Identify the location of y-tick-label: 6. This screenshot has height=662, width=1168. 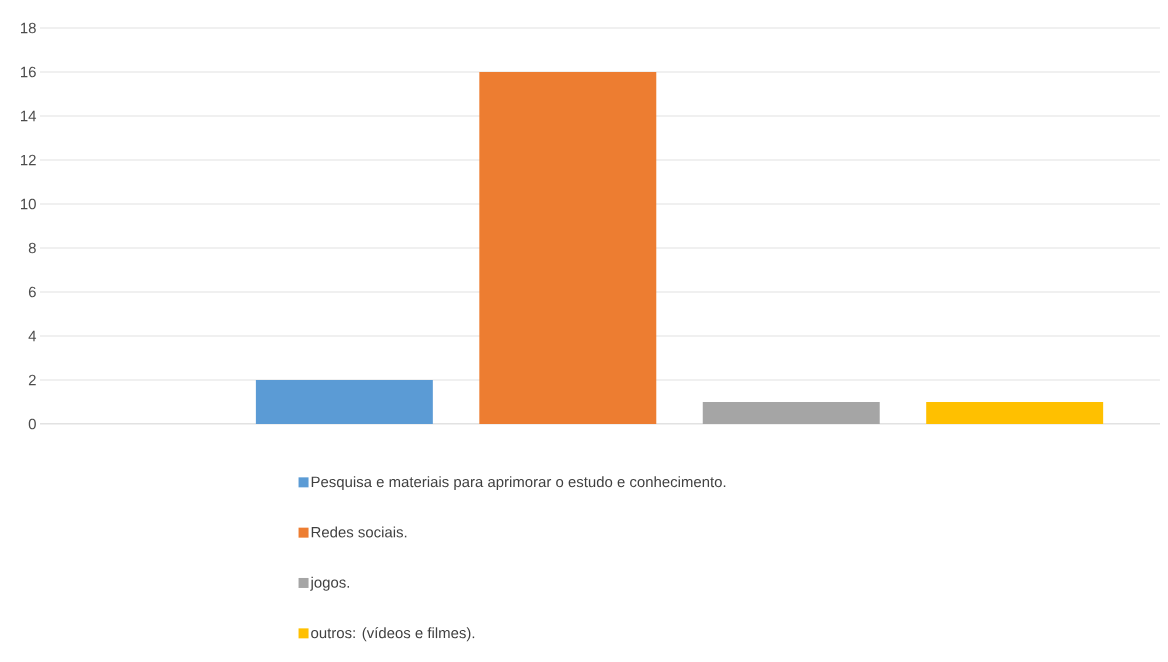
(32, 292).